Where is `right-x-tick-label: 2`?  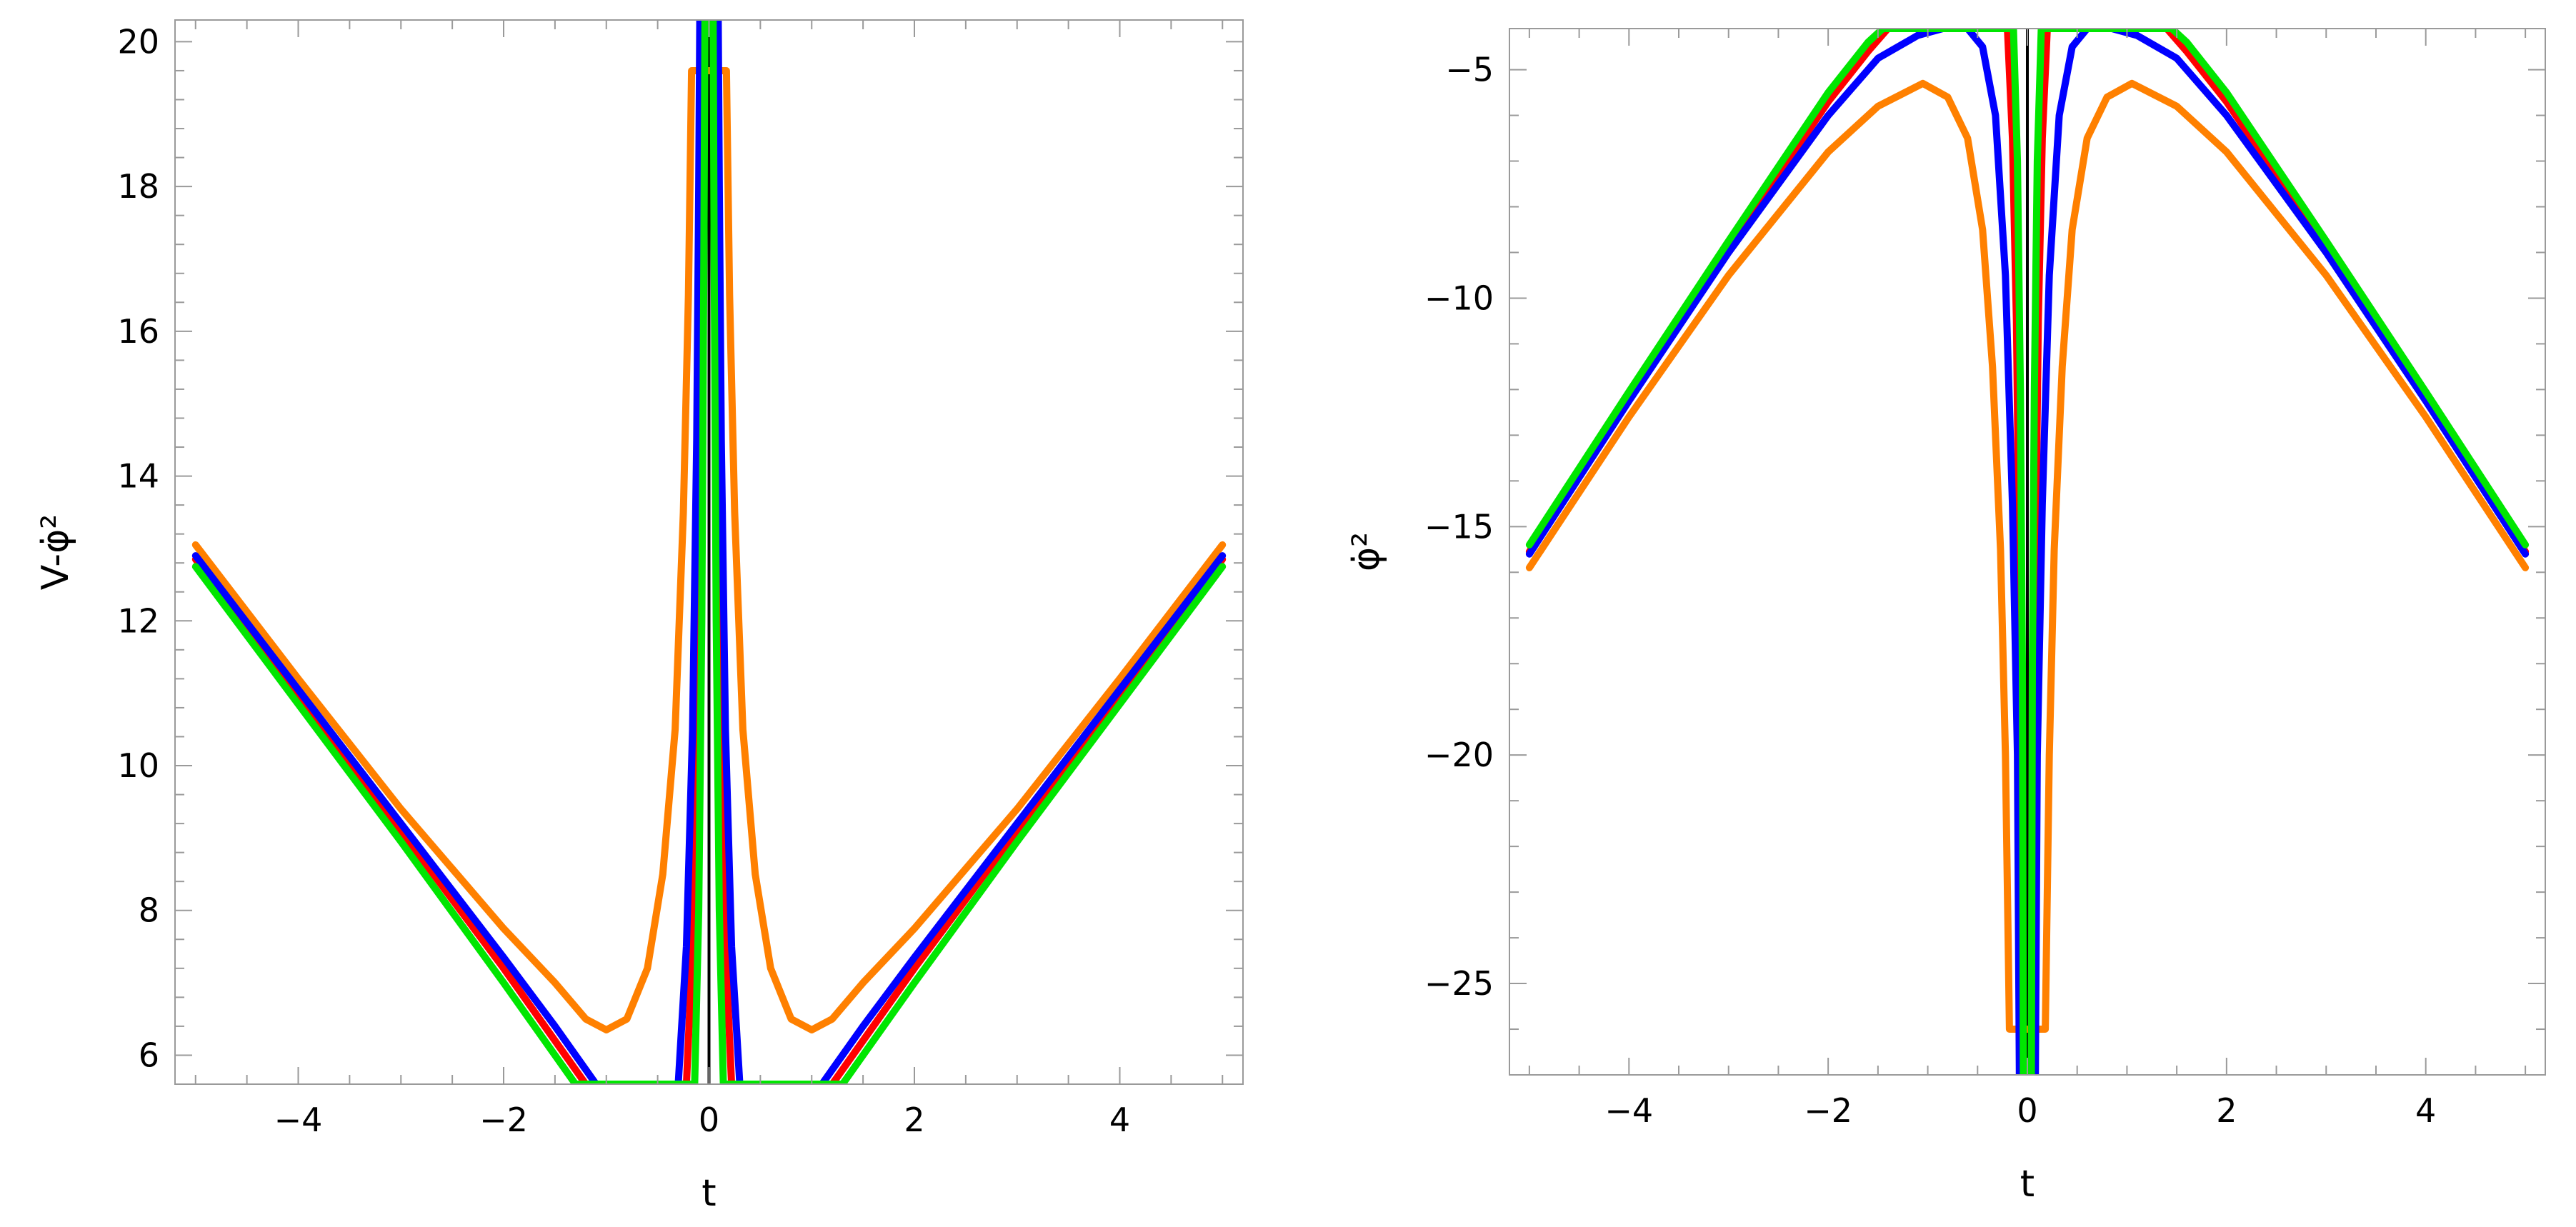
right-x-tick-label: 2 is located at coordinates (2226, 1110).